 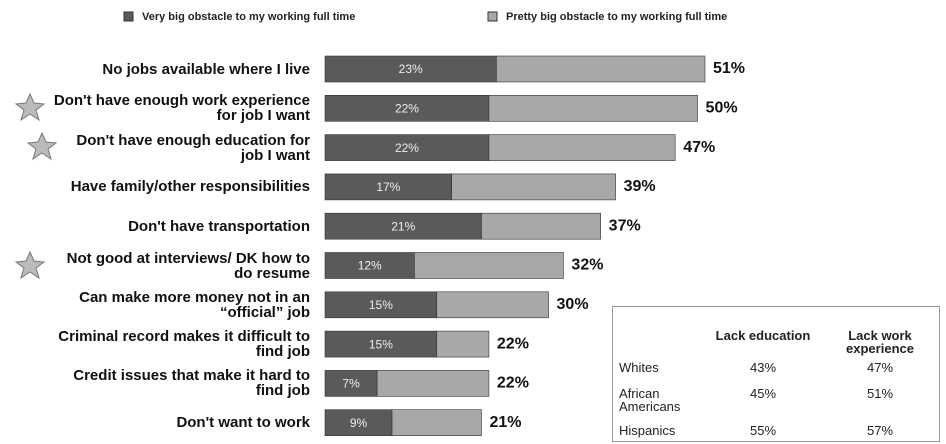 What do you see at coordinates (639, 367) in the screenshot?
I see `table-row-label: Whites` at bounding box center [639, 367].